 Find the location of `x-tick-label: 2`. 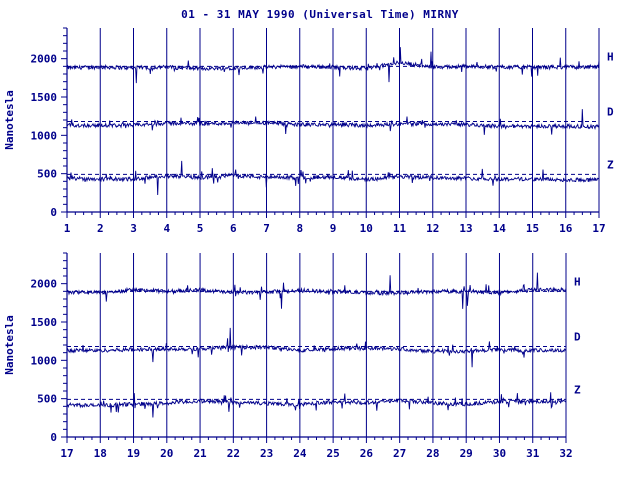

x-tick-label: 2 is located at coordinates (100, 228).